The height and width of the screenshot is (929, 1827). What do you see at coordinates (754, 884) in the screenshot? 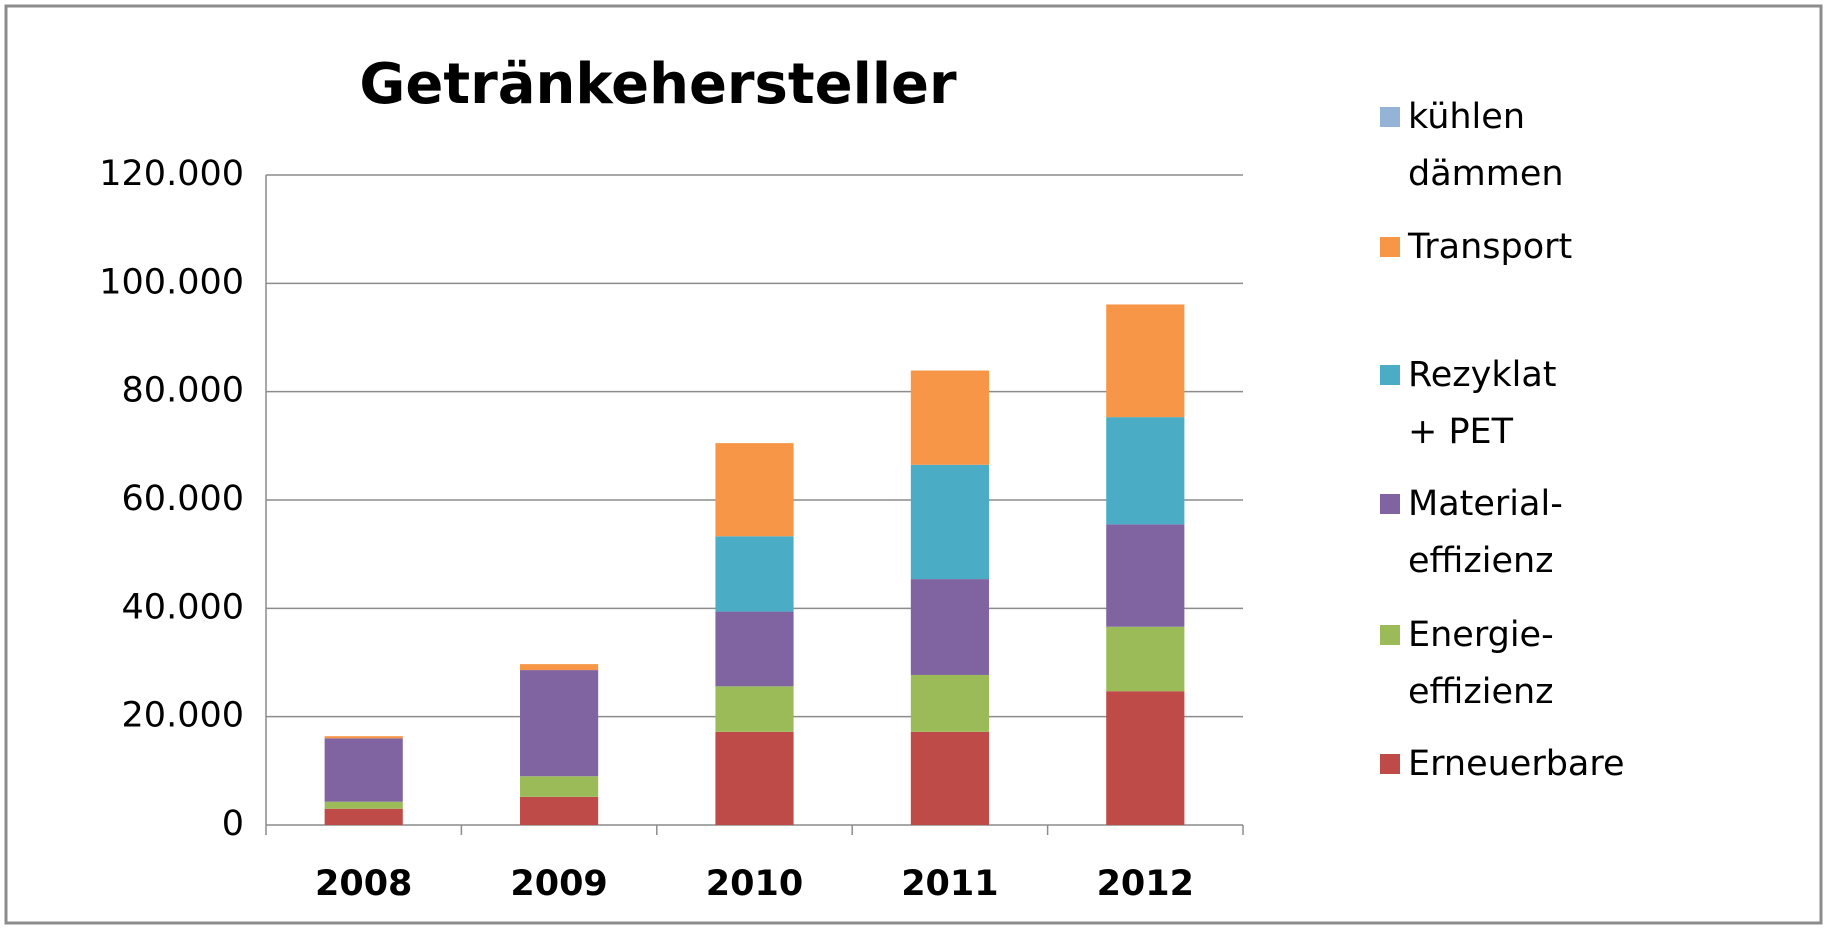
I see `x-tick-label: 2010` at bounding box center [754, 884].